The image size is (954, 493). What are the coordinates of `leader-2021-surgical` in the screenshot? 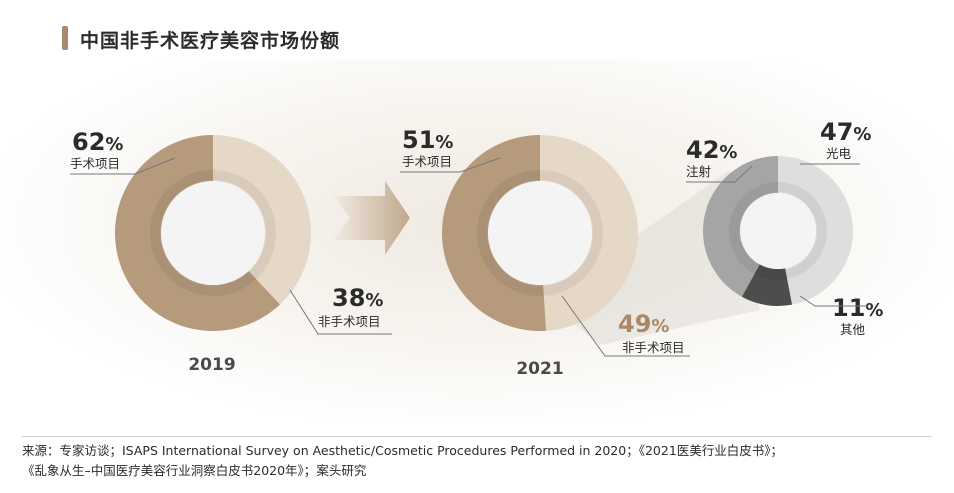 It's located at (450, 165).